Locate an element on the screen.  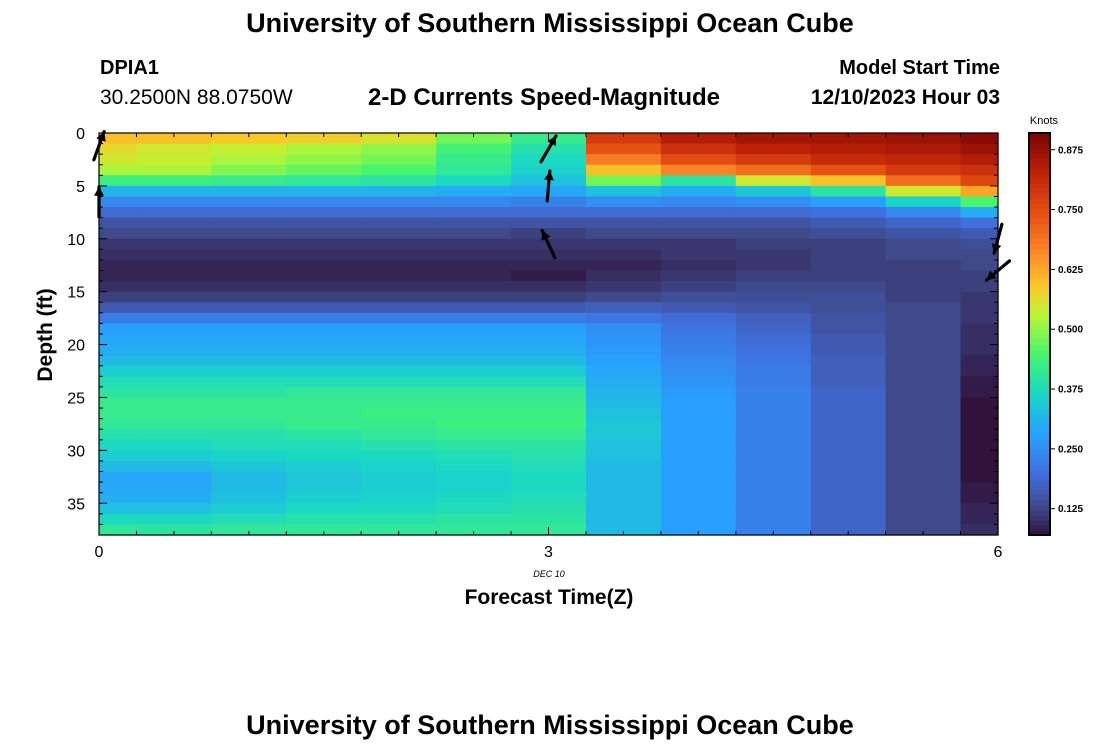
colorbar-tick-label: 0.750 is located at coordinates (1070, 210).